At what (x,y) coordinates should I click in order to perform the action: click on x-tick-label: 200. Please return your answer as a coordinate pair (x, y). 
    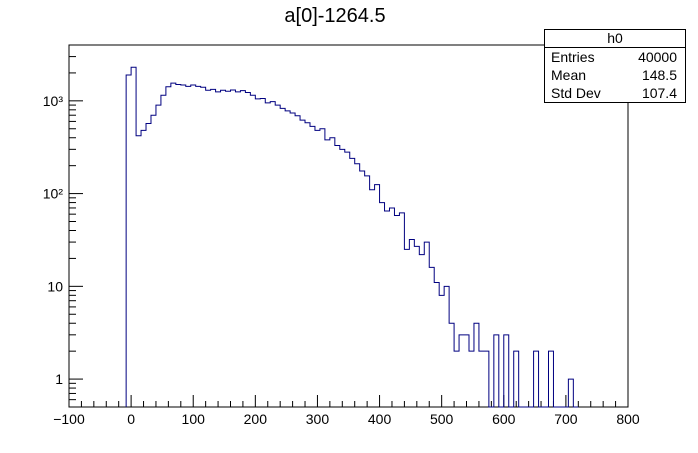
    Looking at the image, I should click on (256, 419).